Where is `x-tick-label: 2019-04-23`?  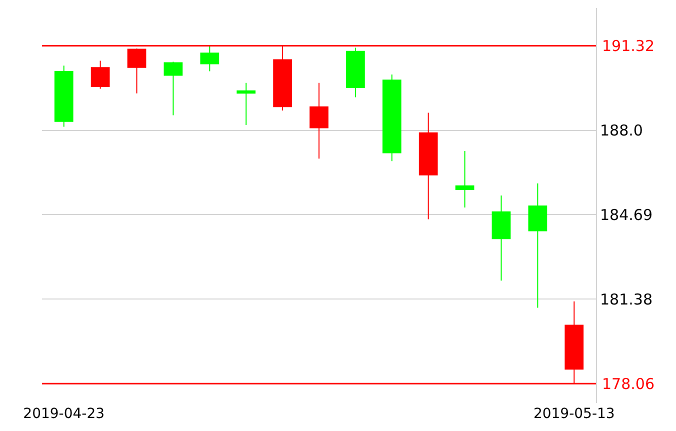
x-tick-label: 2019-04-23 is located at coordinates (64, 414).